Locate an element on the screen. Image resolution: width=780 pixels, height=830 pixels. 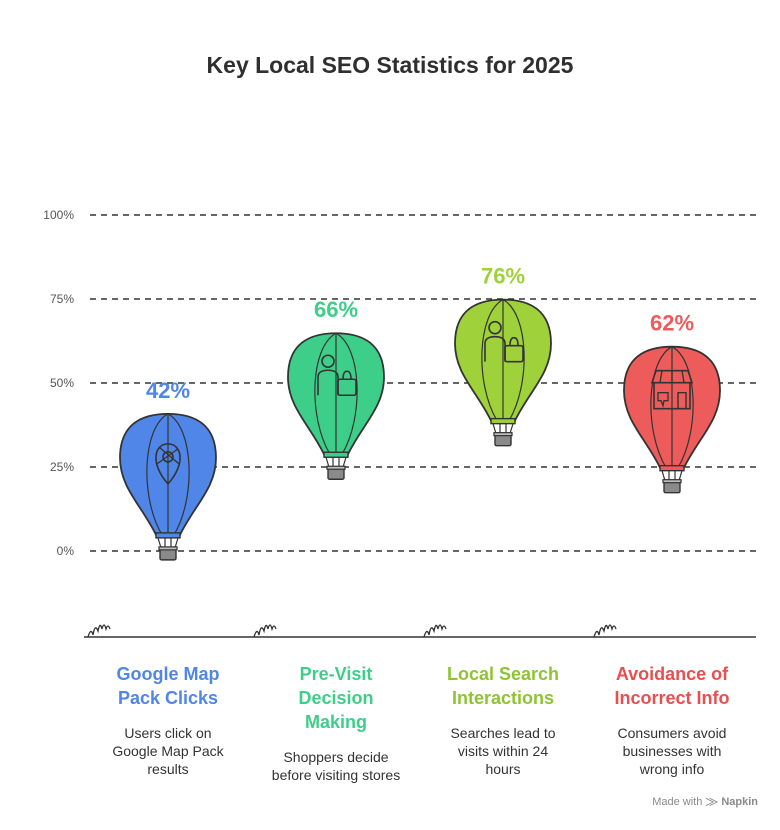
category-description-line: wrong info is located at coordinates (672, 769).